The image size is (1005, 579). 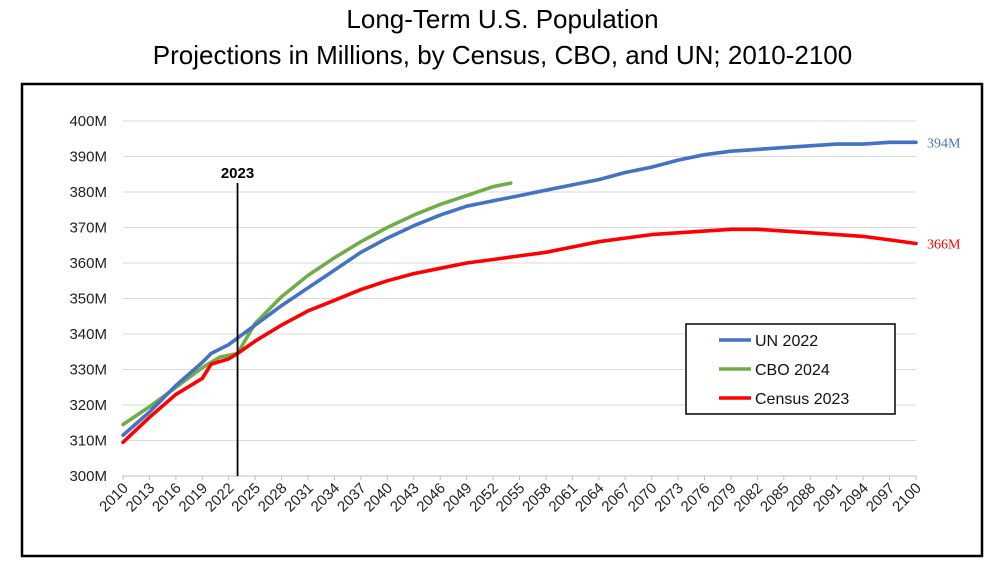 I want to click on x-tick-label: 2100, so click(x=907, y=498).